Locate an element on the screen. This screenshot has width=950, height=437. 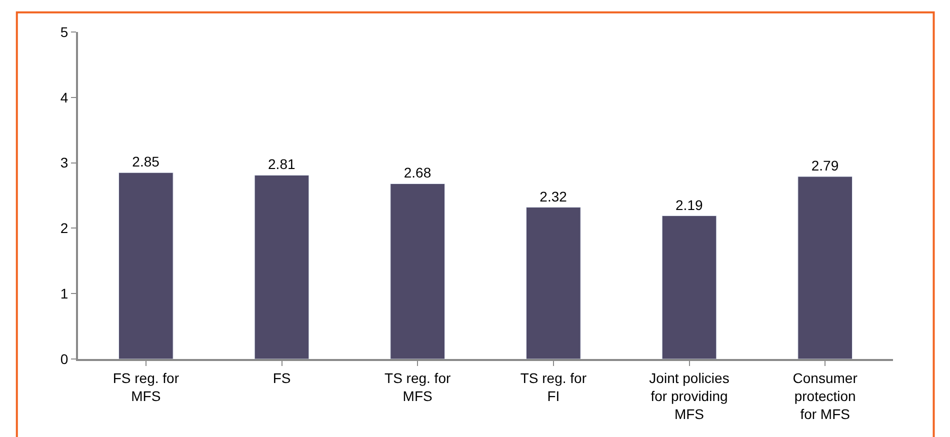
x-tick-label: Joint policies for providing MFS is located at coordinates (689, 396).